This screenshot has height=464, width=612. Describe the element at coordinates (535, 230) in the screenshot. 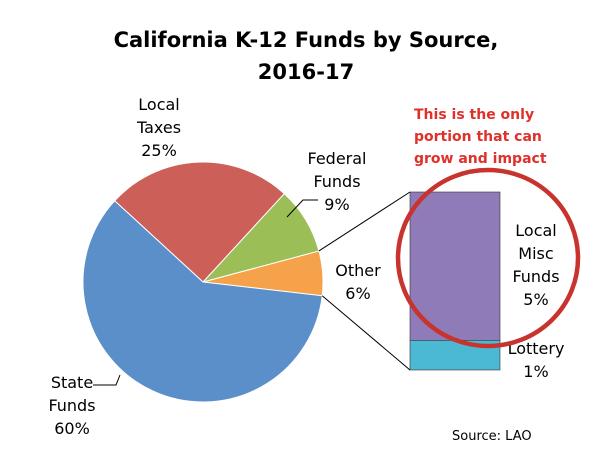

I see `slice-label-local-misc-funds-line-1: Local` at that location.